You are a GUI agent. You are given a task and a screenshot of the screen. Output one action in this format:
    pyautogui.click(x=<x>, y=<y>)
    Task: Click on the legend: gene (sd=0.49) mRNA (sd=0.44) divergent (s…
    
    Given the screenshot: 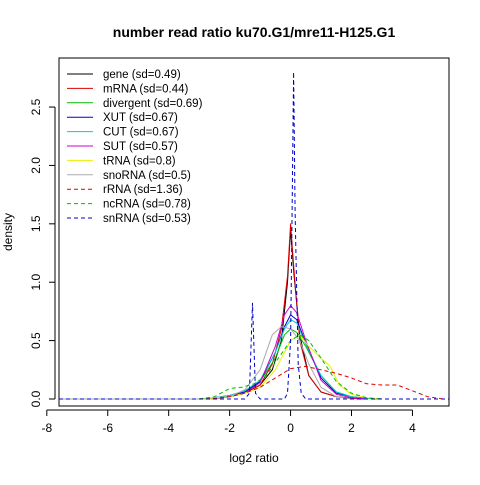 What is the action you would take?
    pyautogui.click(x=135, y=147)
    